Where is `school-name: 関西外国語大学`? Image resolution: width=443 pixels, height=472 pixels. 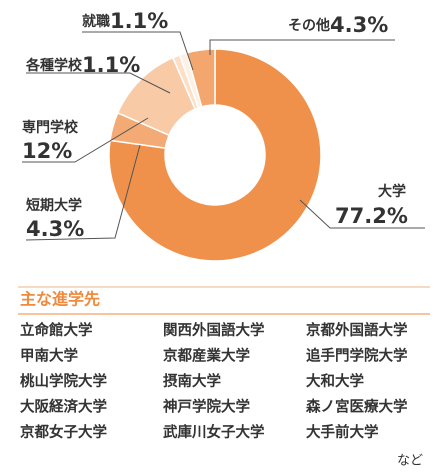
school-name: 関西外国語大学 is located at coordinates (214, 330).